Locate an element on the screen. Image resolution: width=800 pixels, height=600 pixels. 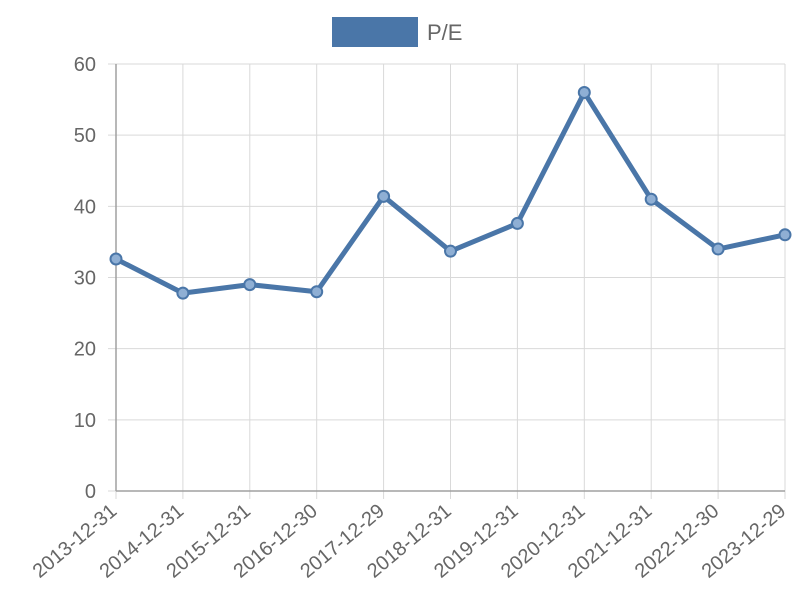
y-tick-label: 50 is located at coordinates (85, 136).